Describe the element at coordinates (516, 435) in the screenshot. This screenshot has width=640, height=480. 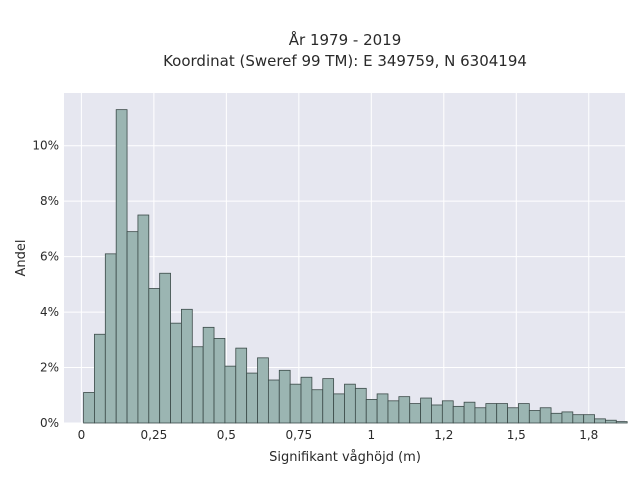
I see `x-tick-label-6: 1,5` at that location.